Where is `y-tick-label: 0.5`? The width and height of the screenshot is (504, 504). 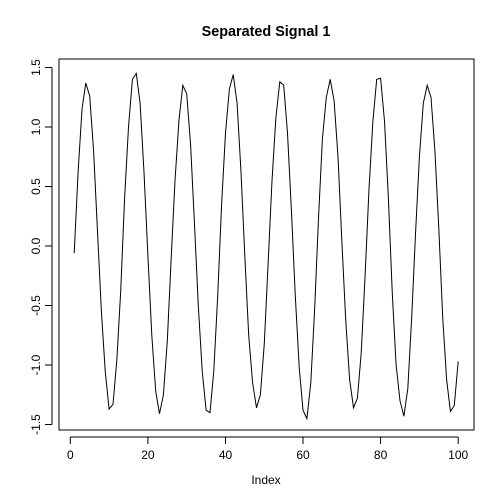 y-tick-label: 0.5 is located at coordinates (36, 186).